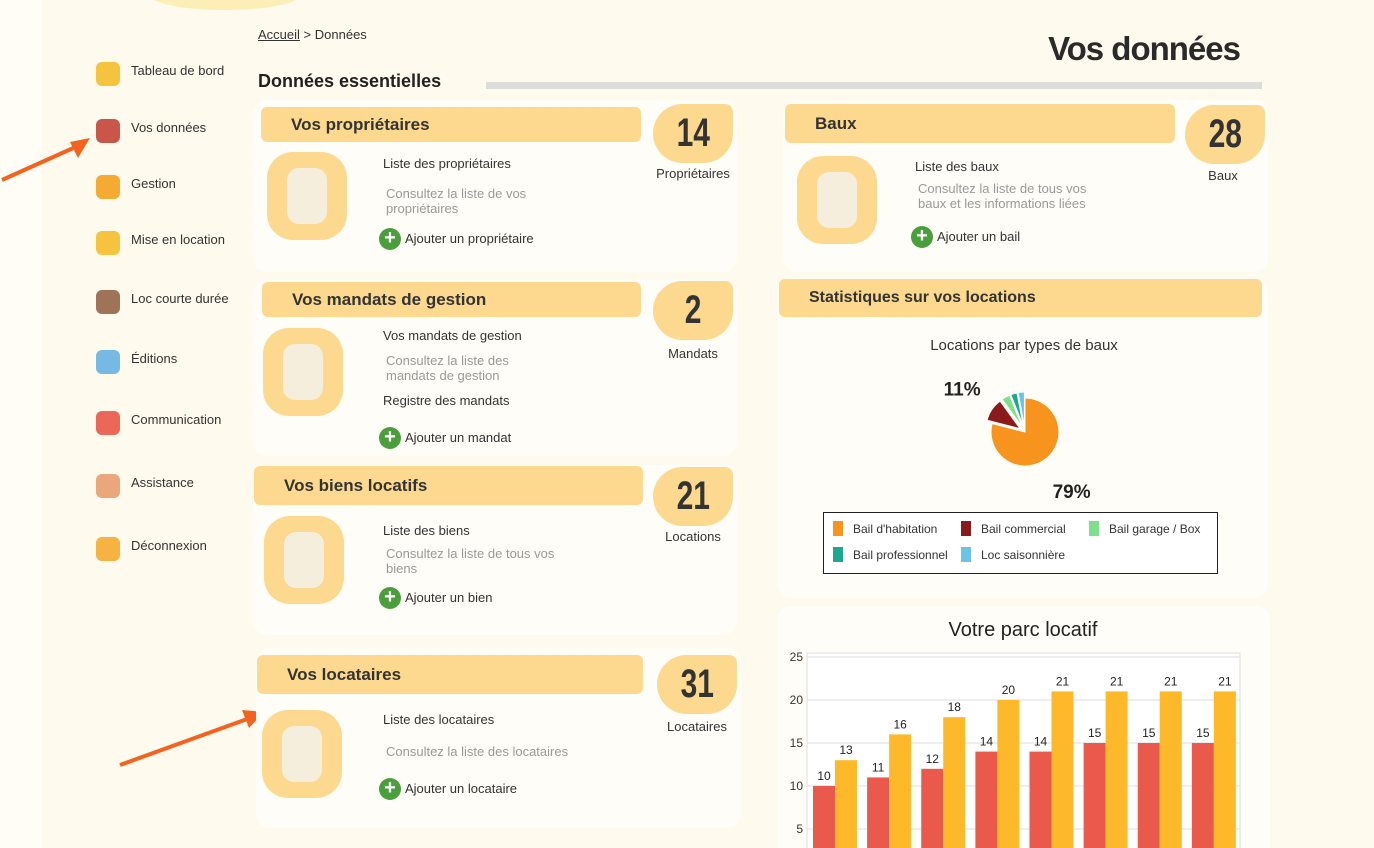 The width and height of the screenshot is (1374, 848). Describe the element at coordinates (350, 81) in the screenshot. I see `section-title: Données essentielles` at that location.